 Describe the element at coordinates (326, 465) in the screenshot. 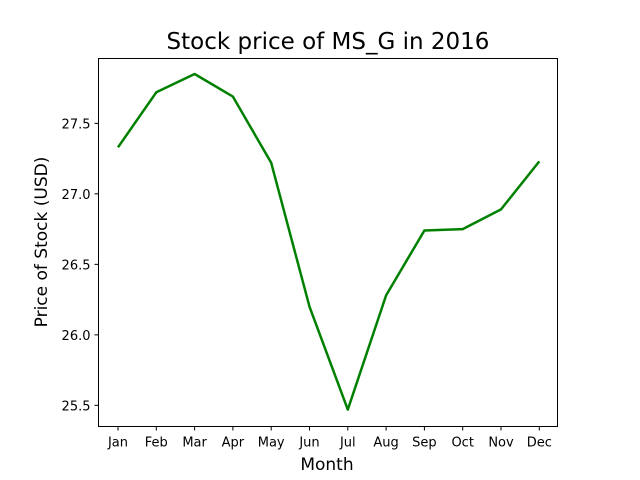

I see `x-axis-label: Month` at that location.